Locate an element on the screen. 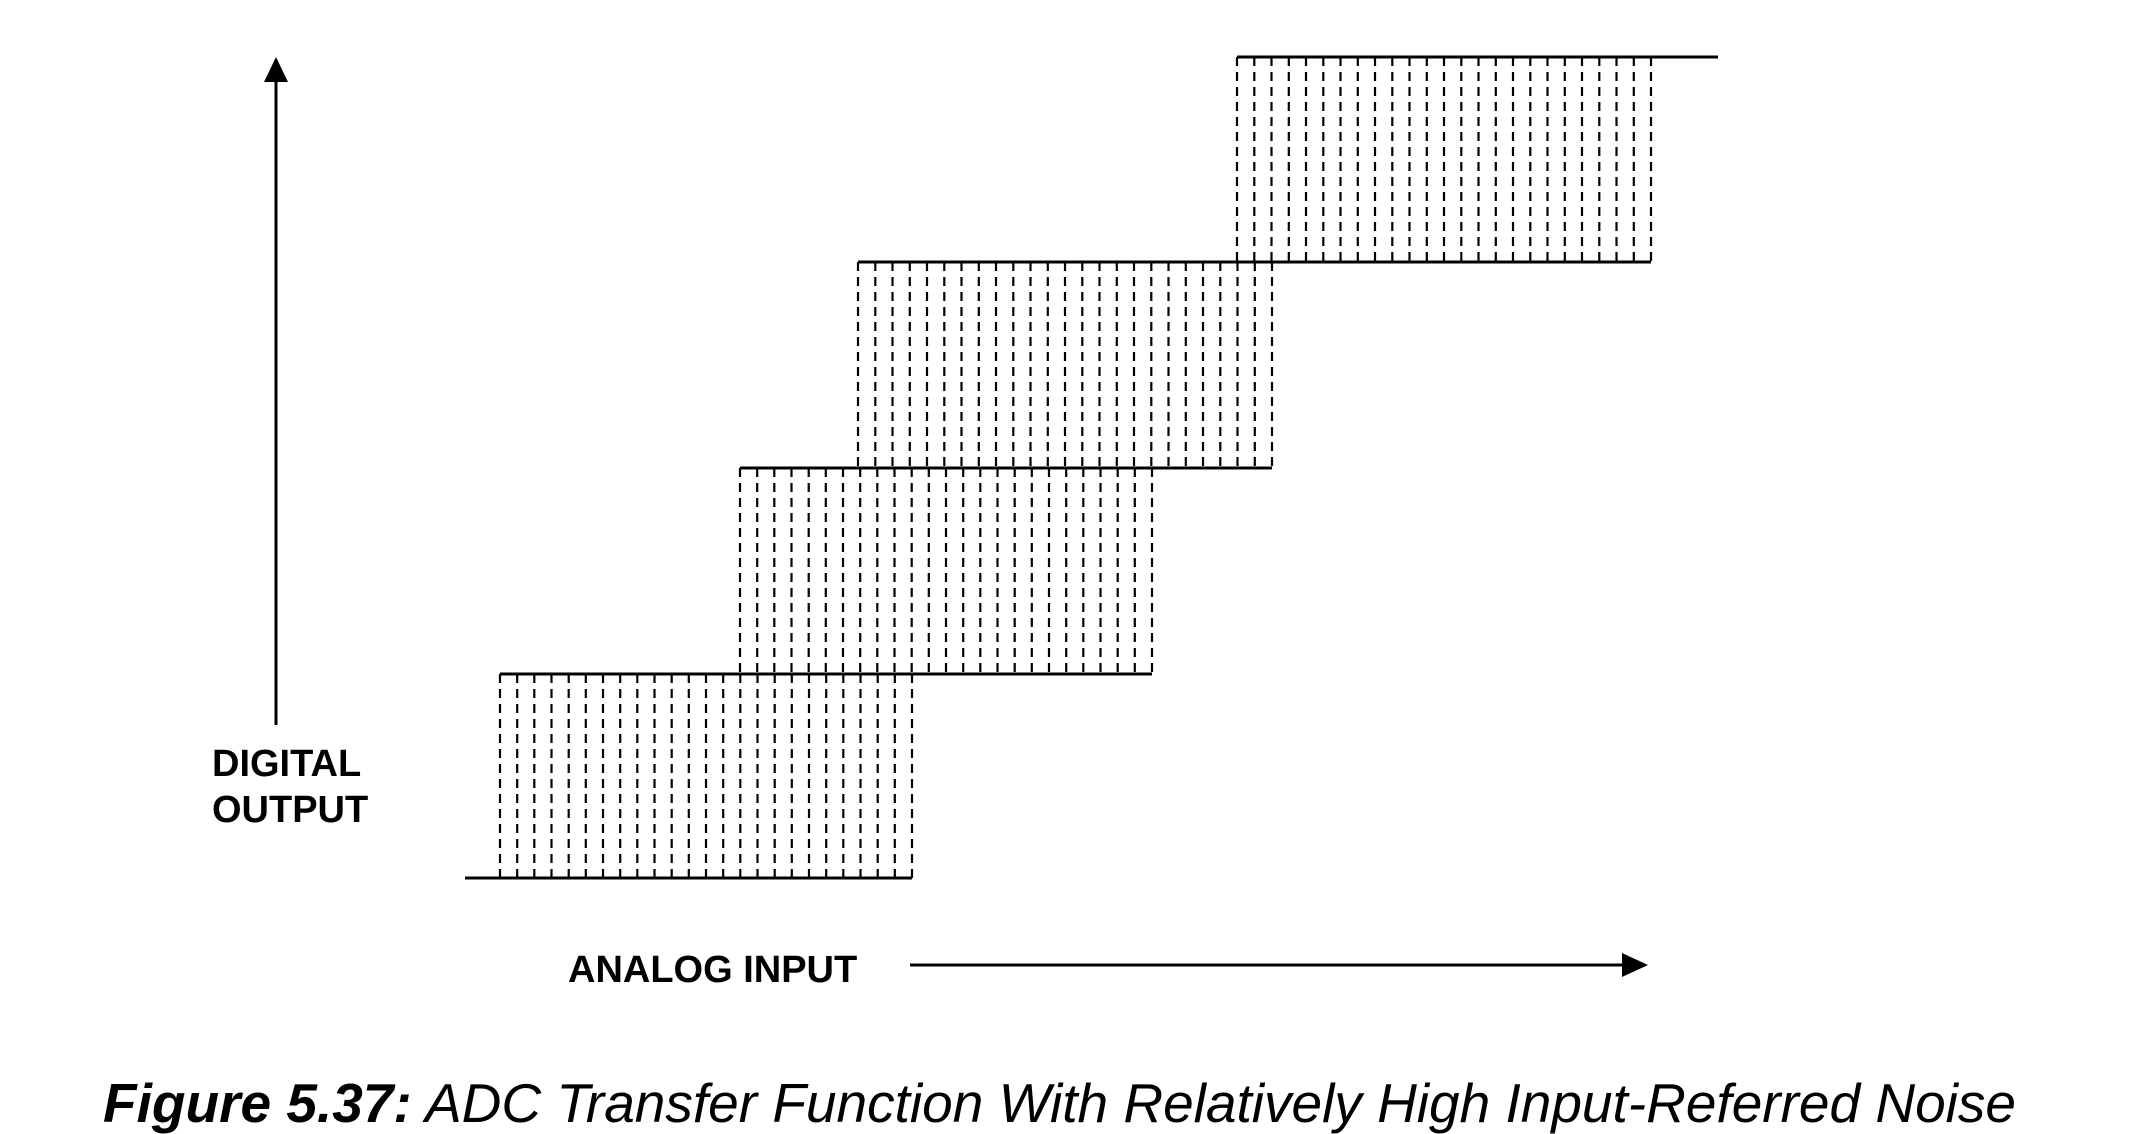 The width and height of the screenshot is (2134, 1134). y-axis-label-line2: OUTPUT is located at coordinates (290, 810).